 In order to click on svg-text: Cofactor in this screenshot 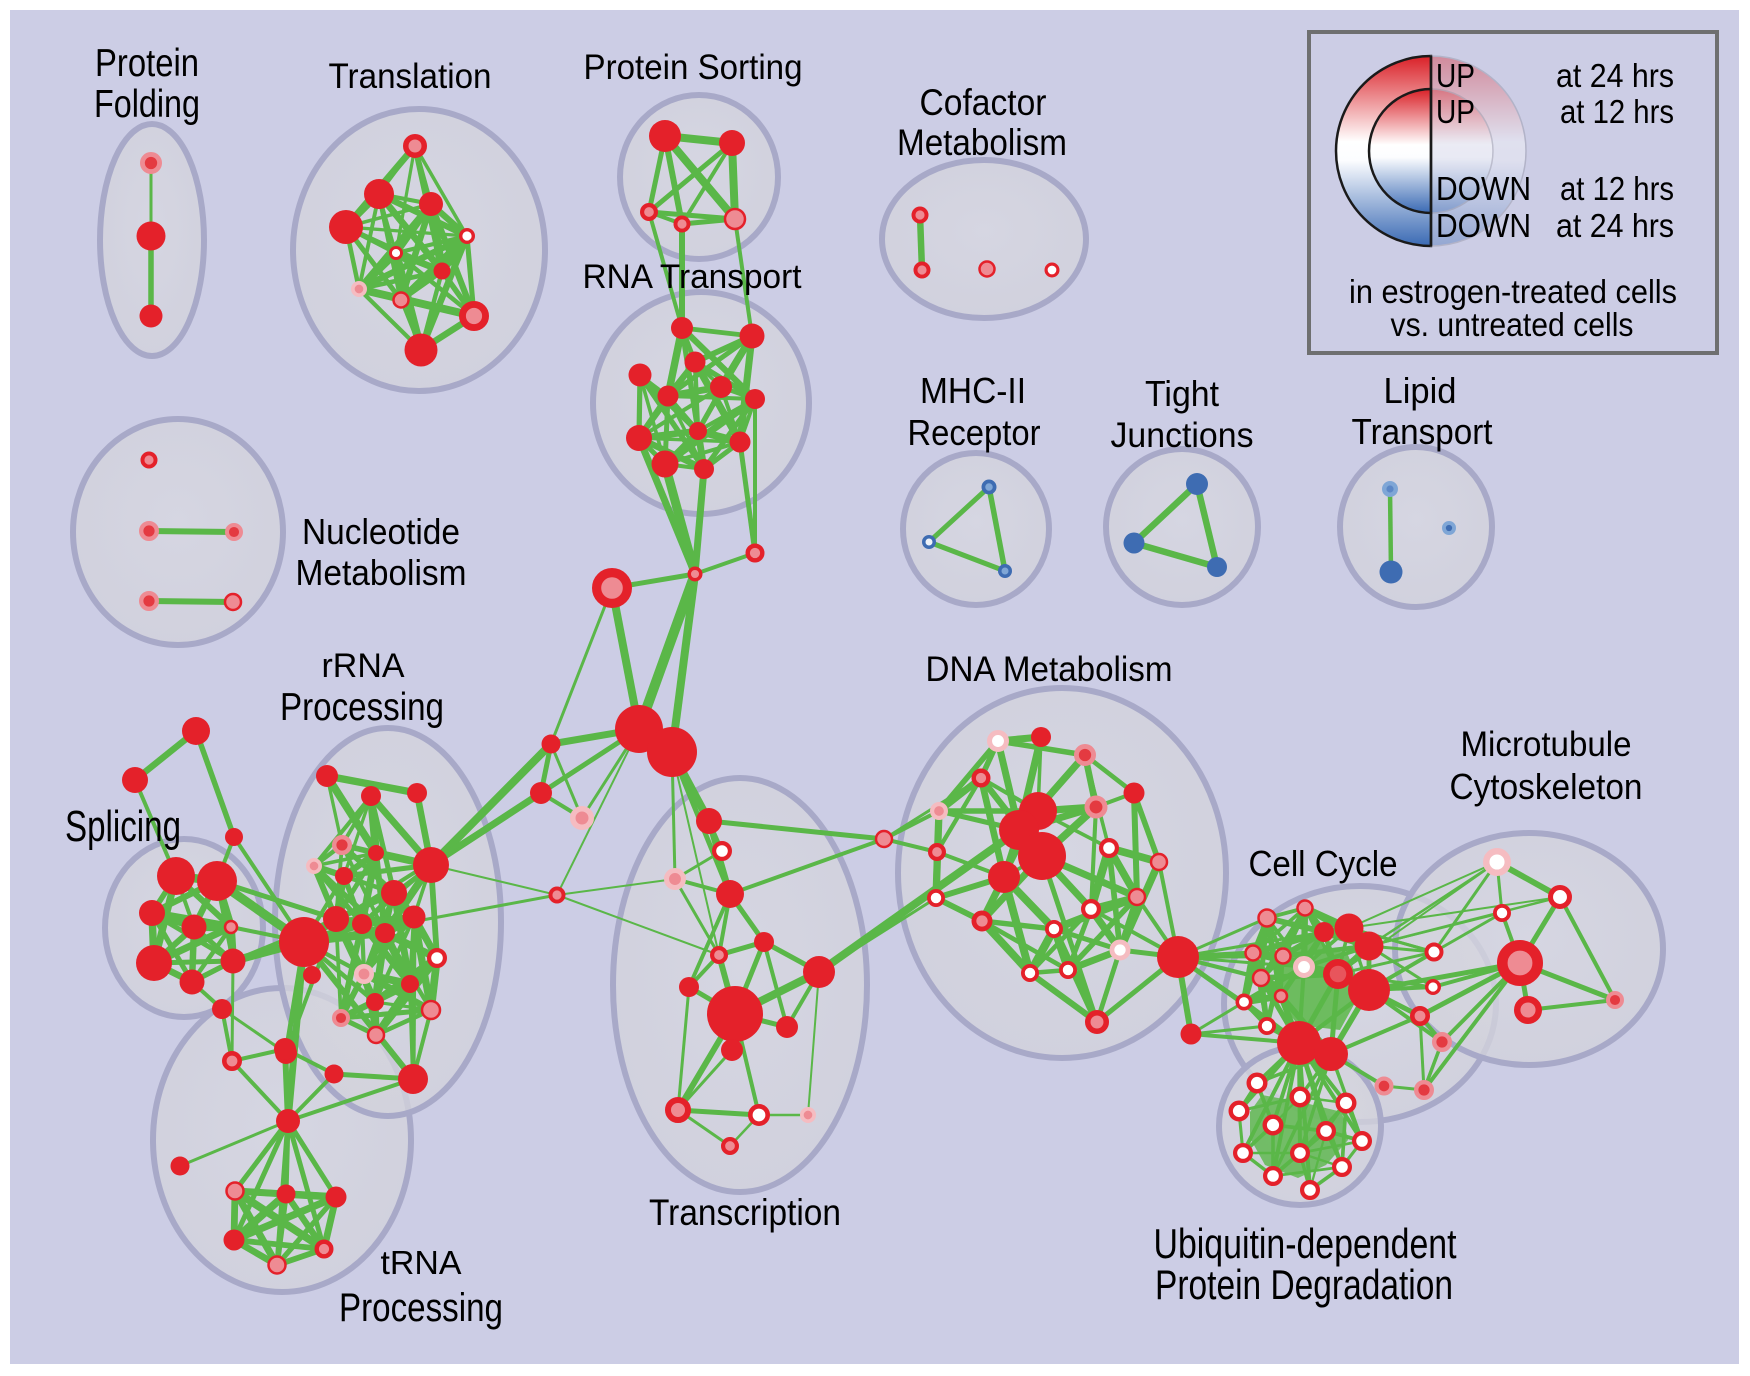, I will do `click(983, 102)`.